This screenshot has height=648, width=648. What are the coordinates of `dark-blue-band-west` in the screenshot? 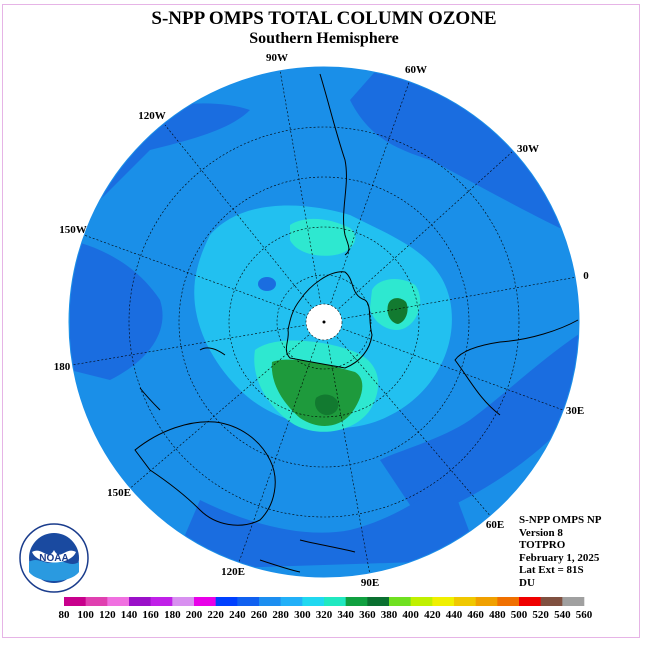 It's located at (116, 310).